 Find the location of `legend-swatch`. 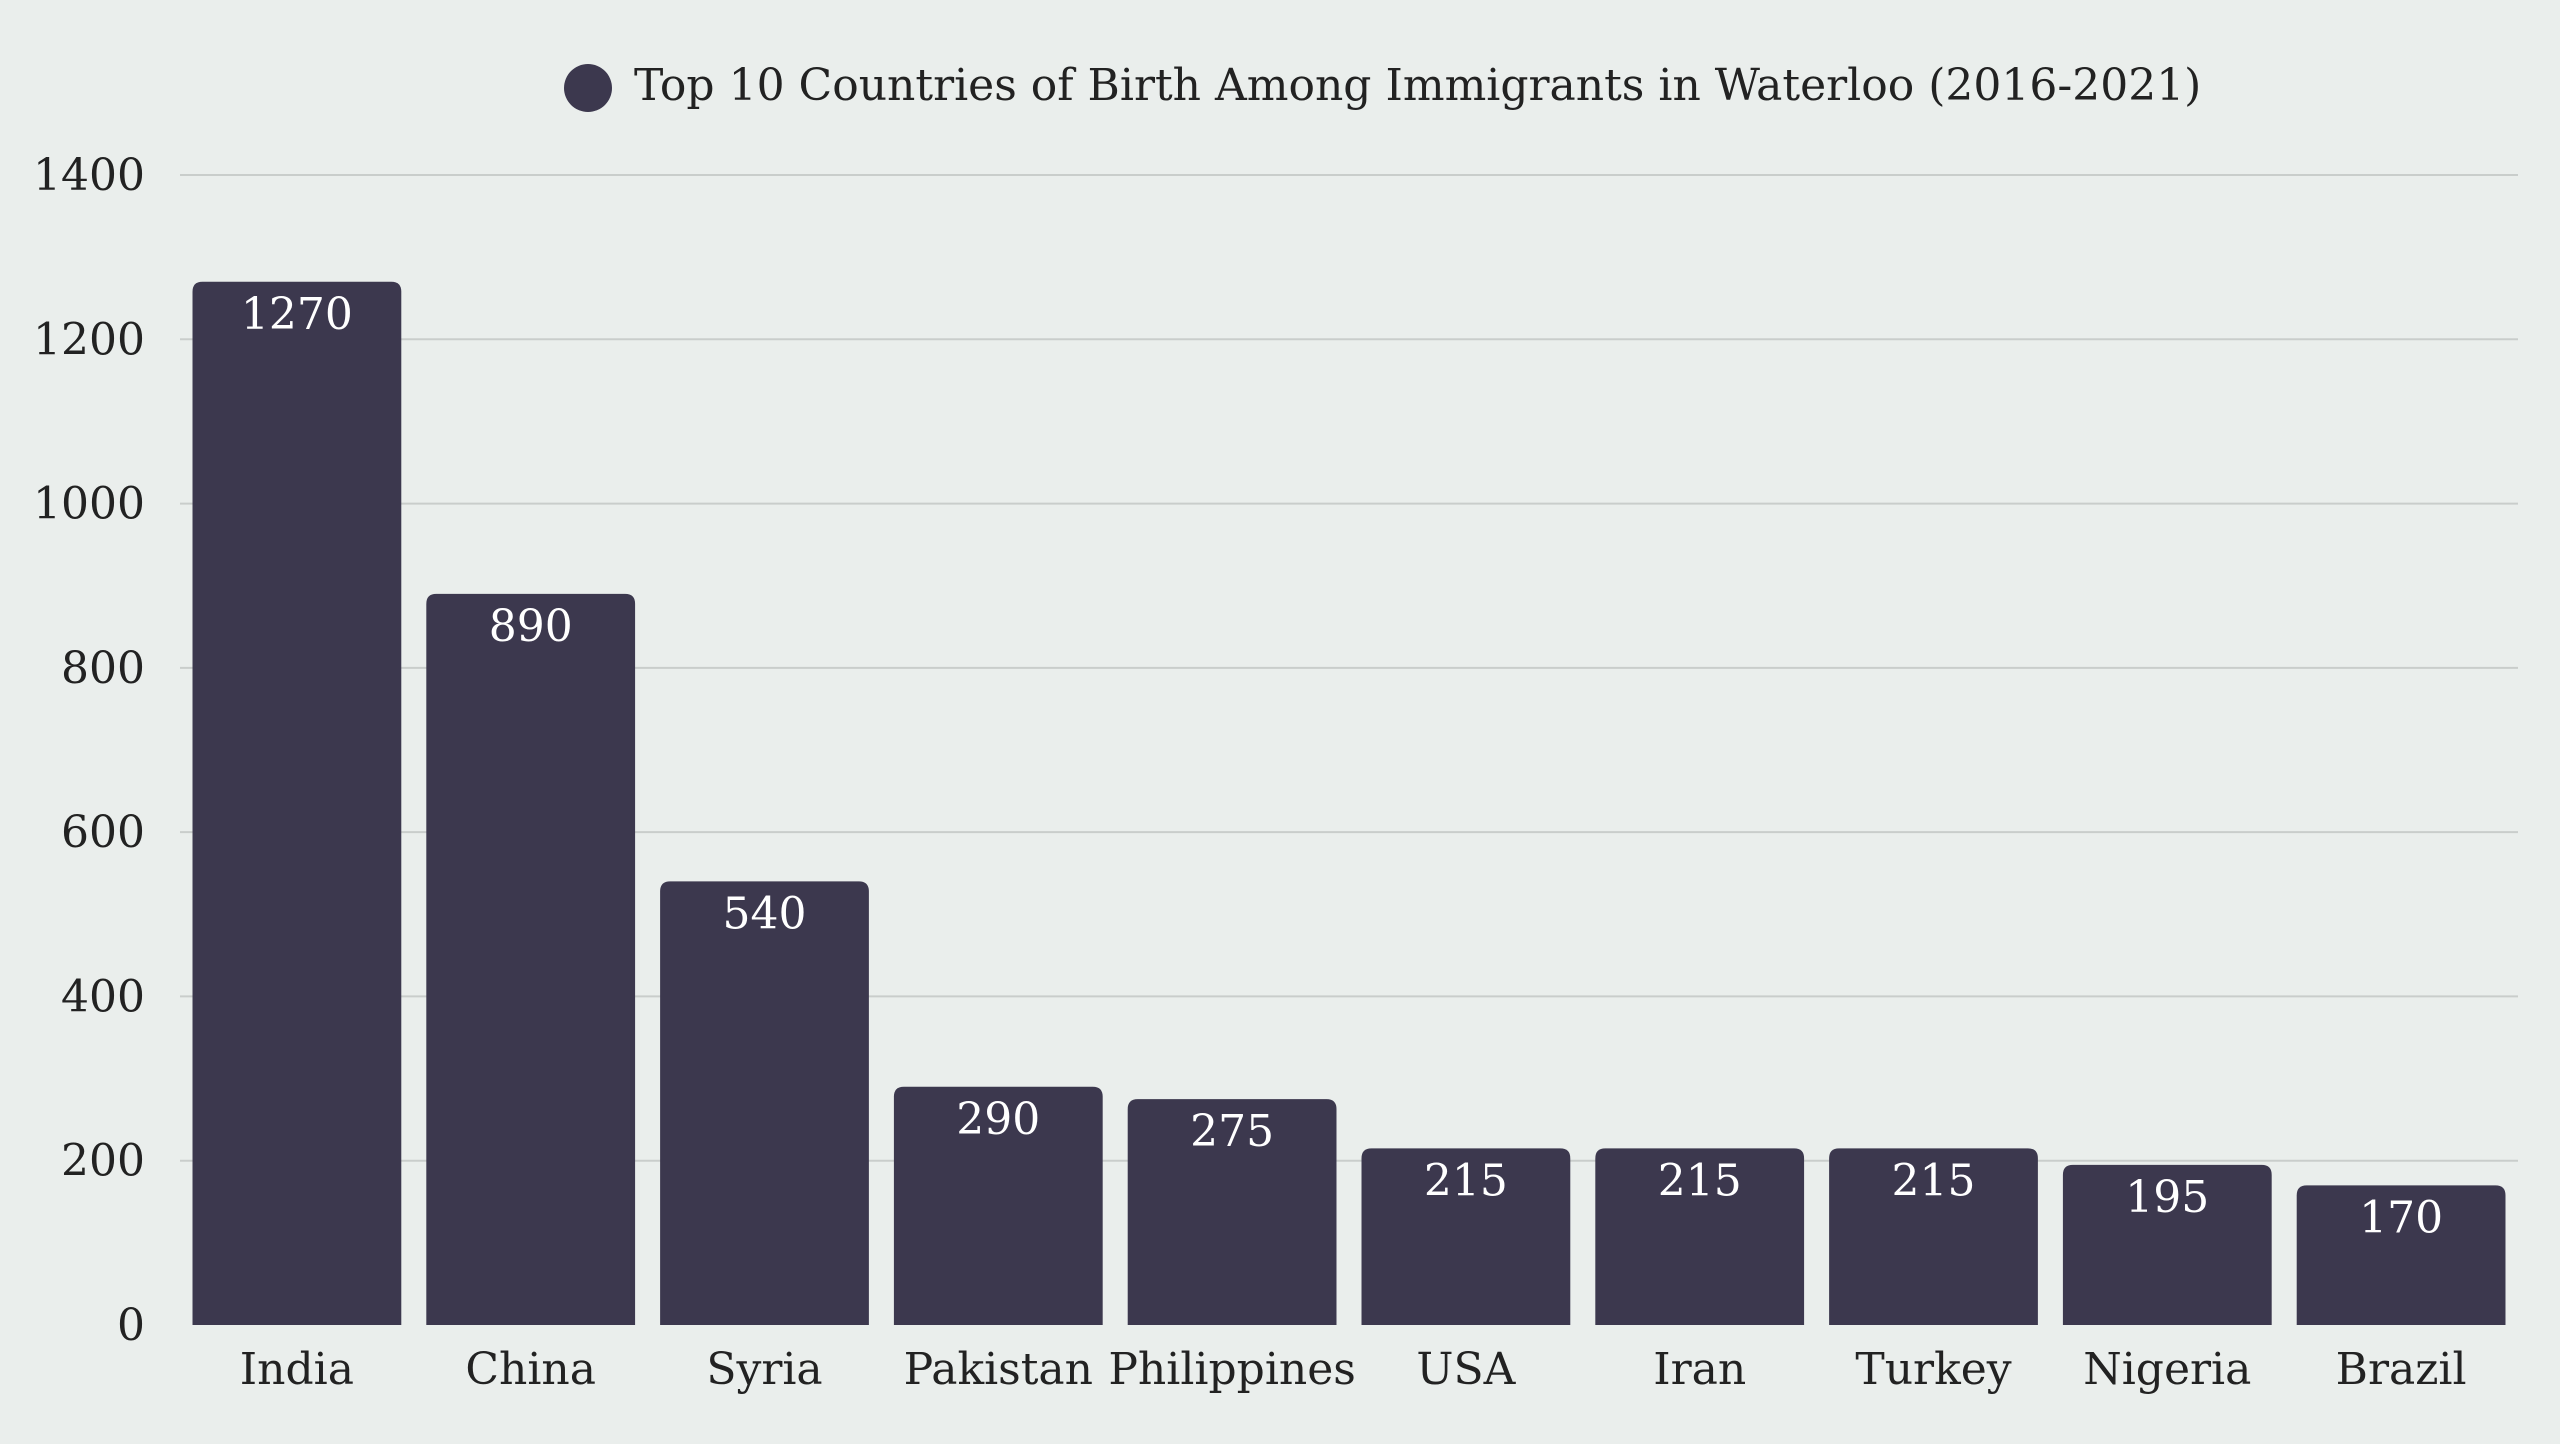

legend-swatch is located at coordinates (588, 88).